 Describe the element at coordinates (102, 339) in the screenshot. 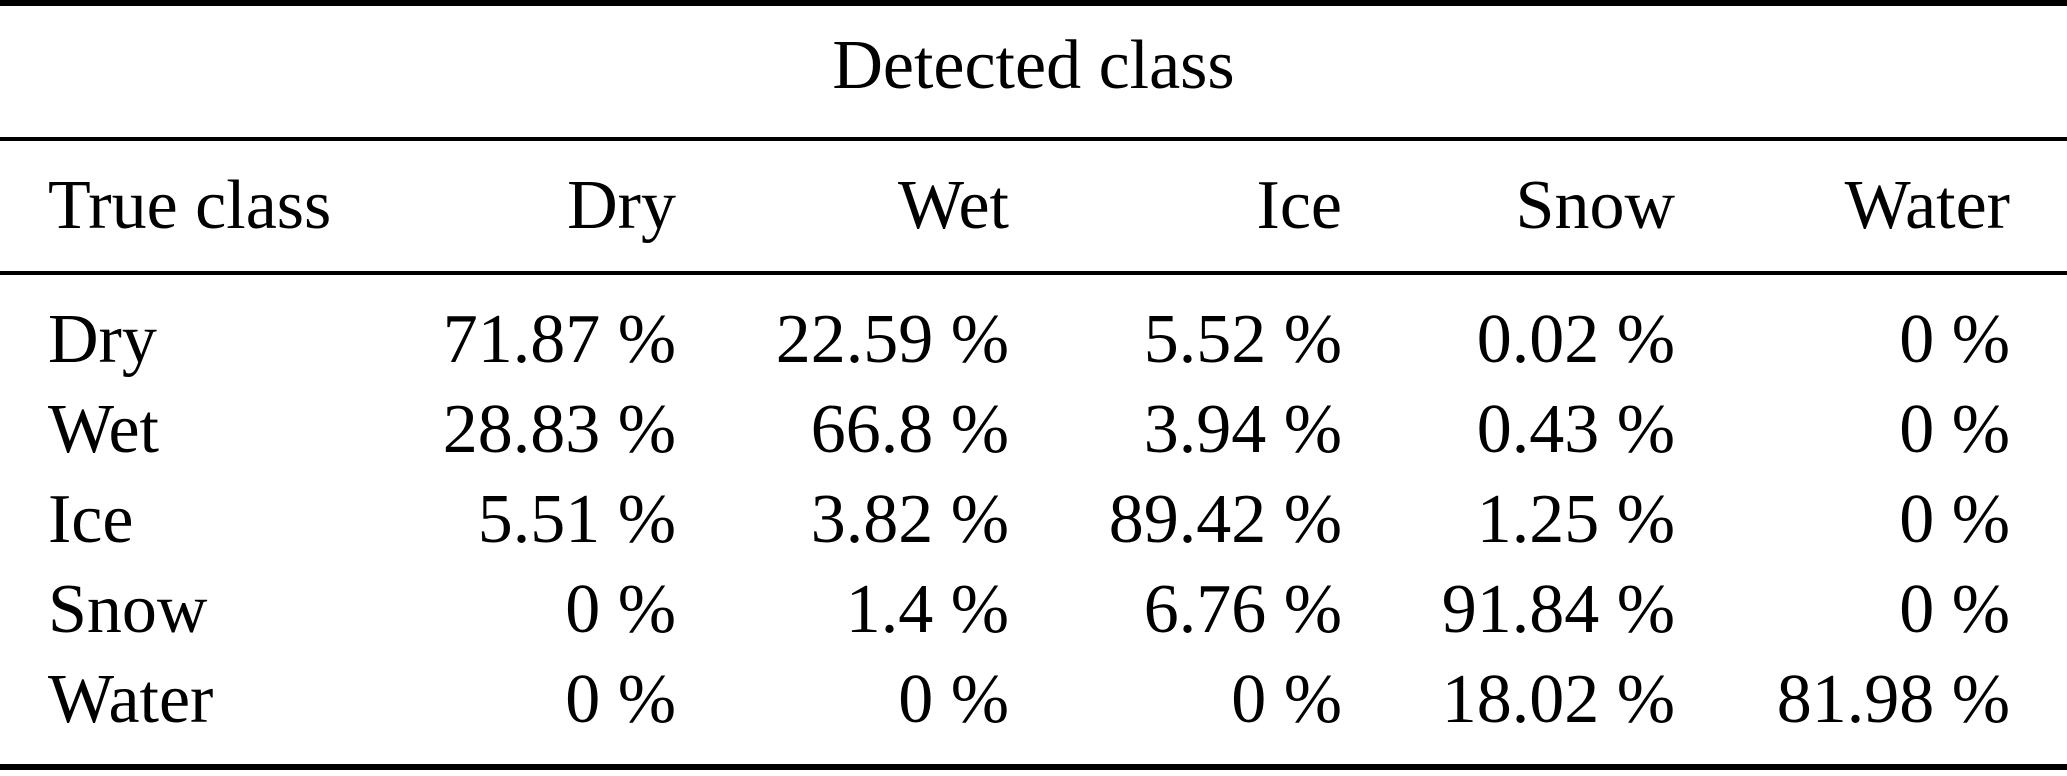

I see `row-label: Dry` at that location.